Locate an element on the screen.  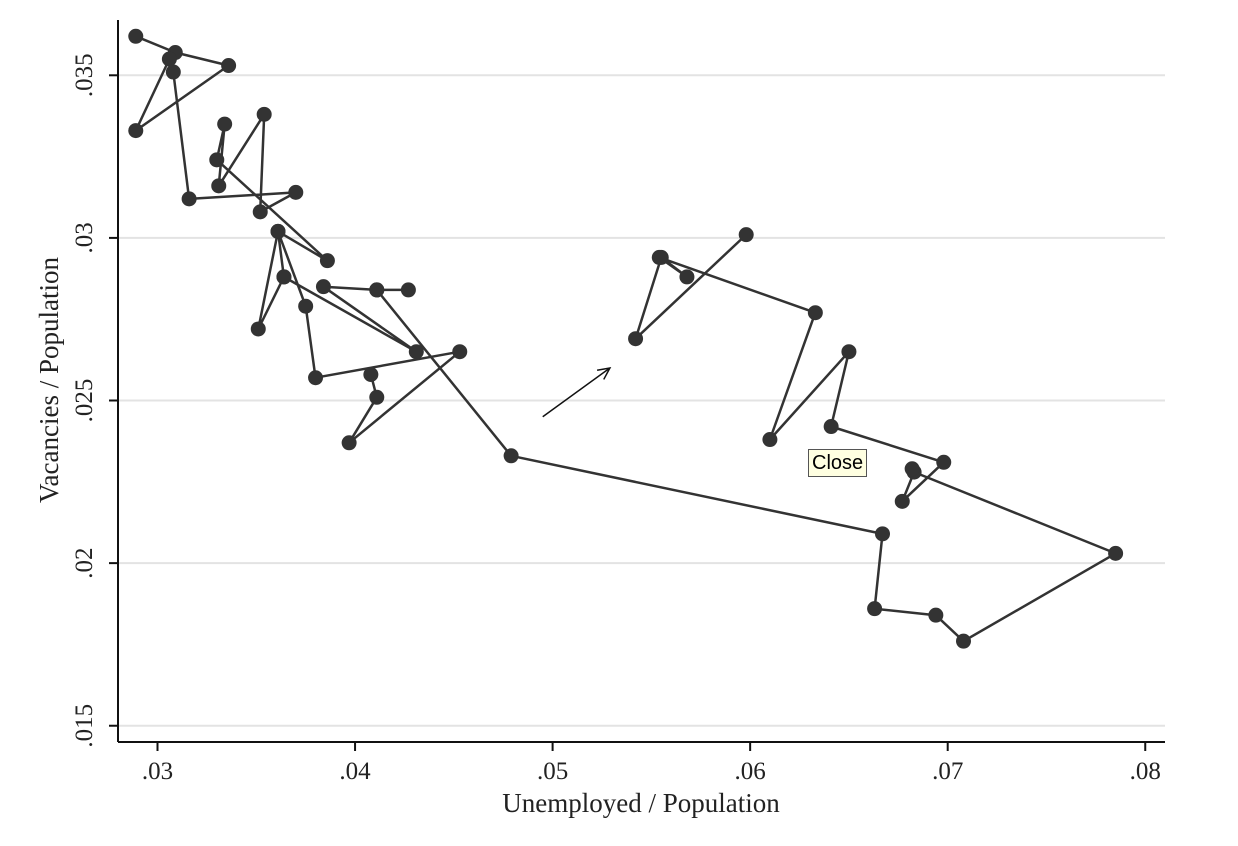
x-tick-label-3: .06 is located at coordinates (750, 771).